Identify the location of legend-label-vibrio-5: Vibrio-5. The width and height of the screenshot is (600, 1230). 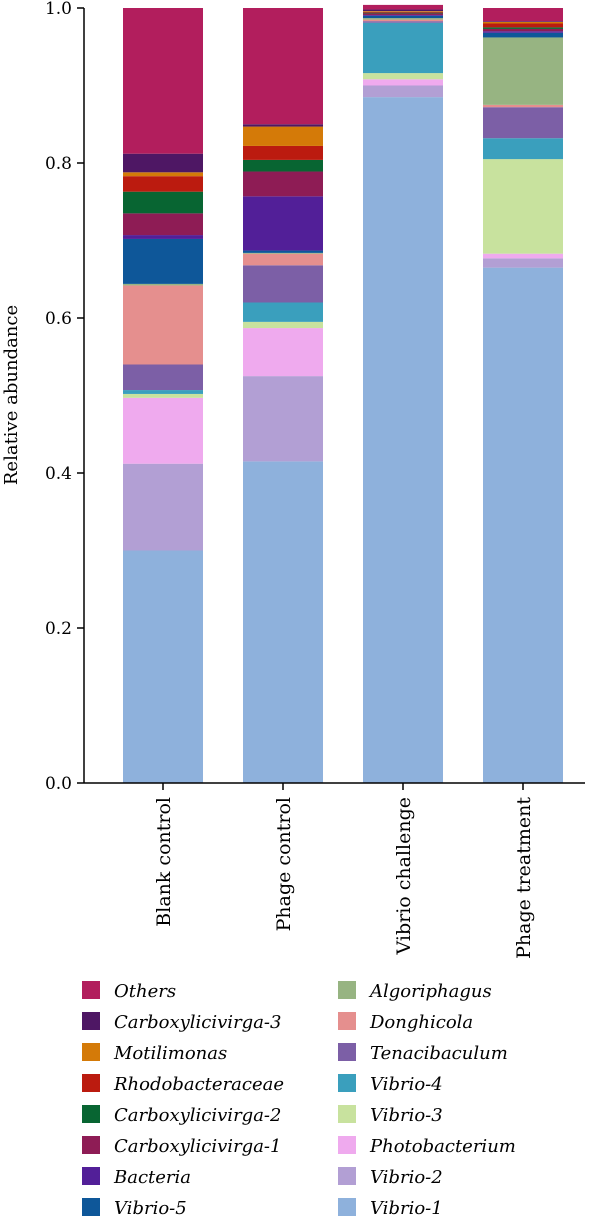
(150, 1208).